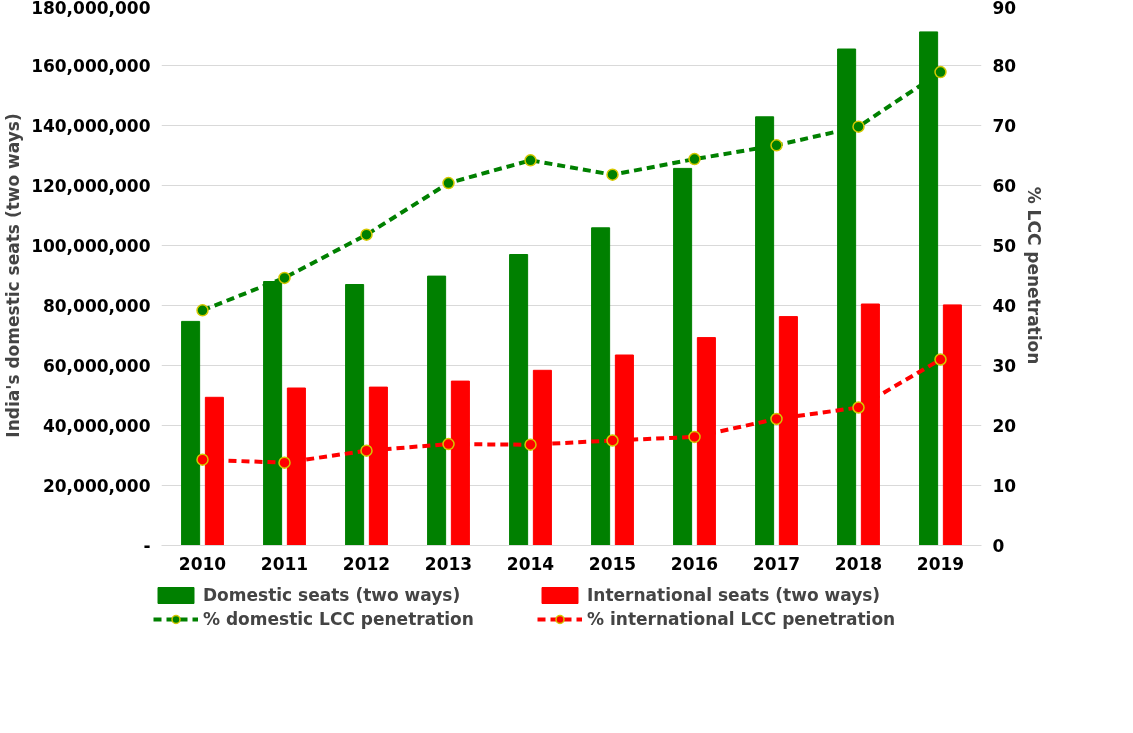 Image resolution: width=1133 pixels, height=733 pixels. Describe the element at coordinates (91, 246) in the screenshot. I see `y-tick-label: 100,000,000` at that location.